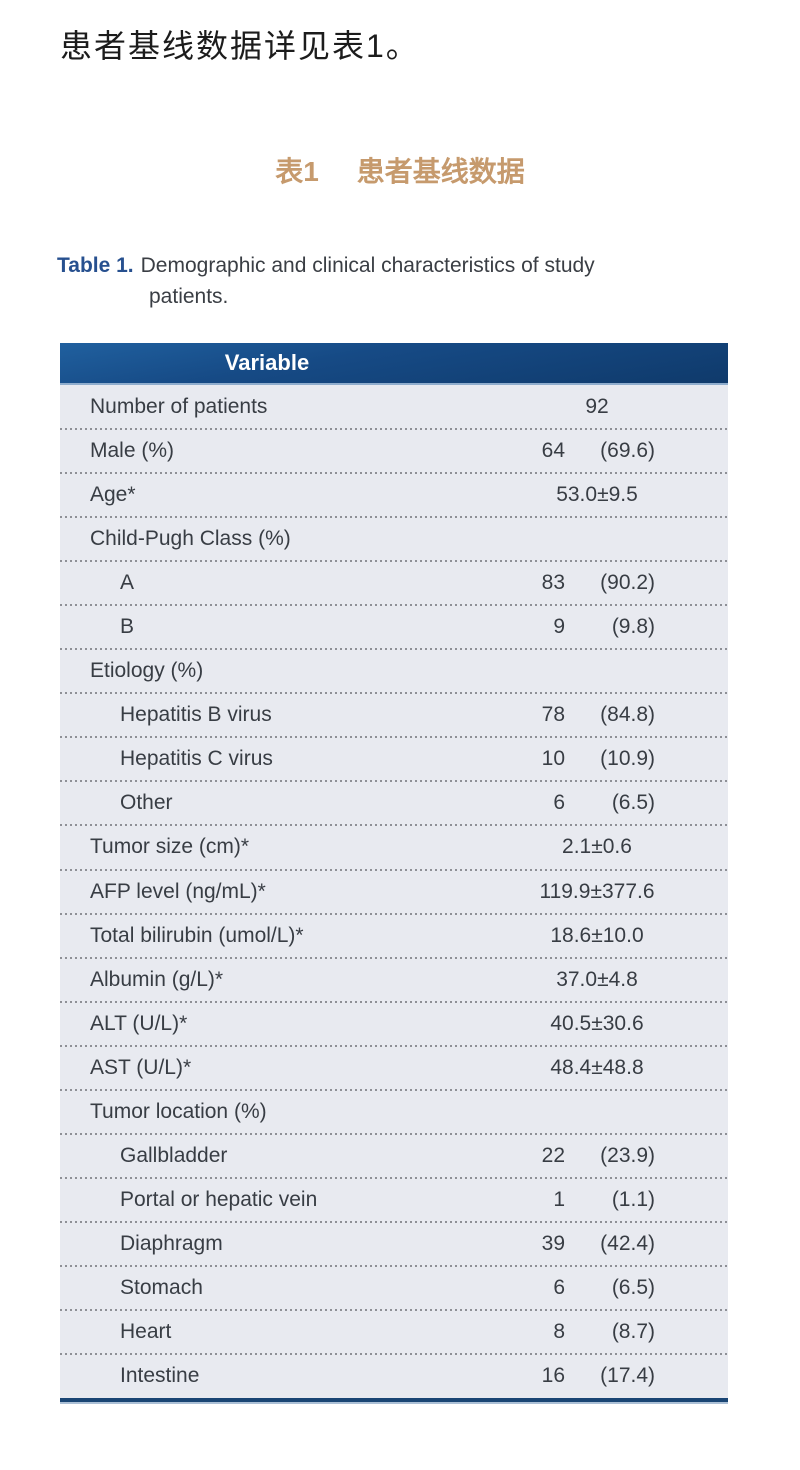  What do you see at coordinates (127, 627) in the screenshot?
I see `row-label: B` at bounding box center [127, 627].